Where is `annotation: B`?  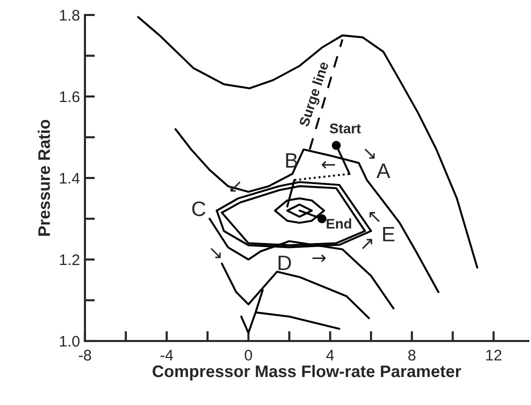 annotation: B is located at coordinates (292, 160).